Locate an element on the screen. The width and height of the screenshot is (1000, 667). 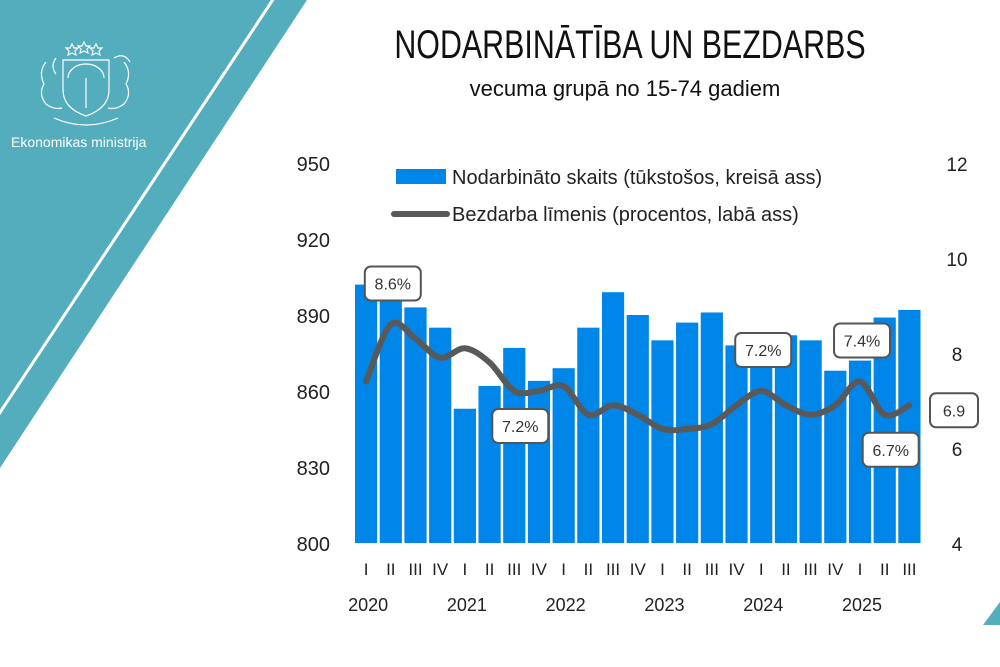
right-axis-tick: 4 is located at coordinates (957, 545).